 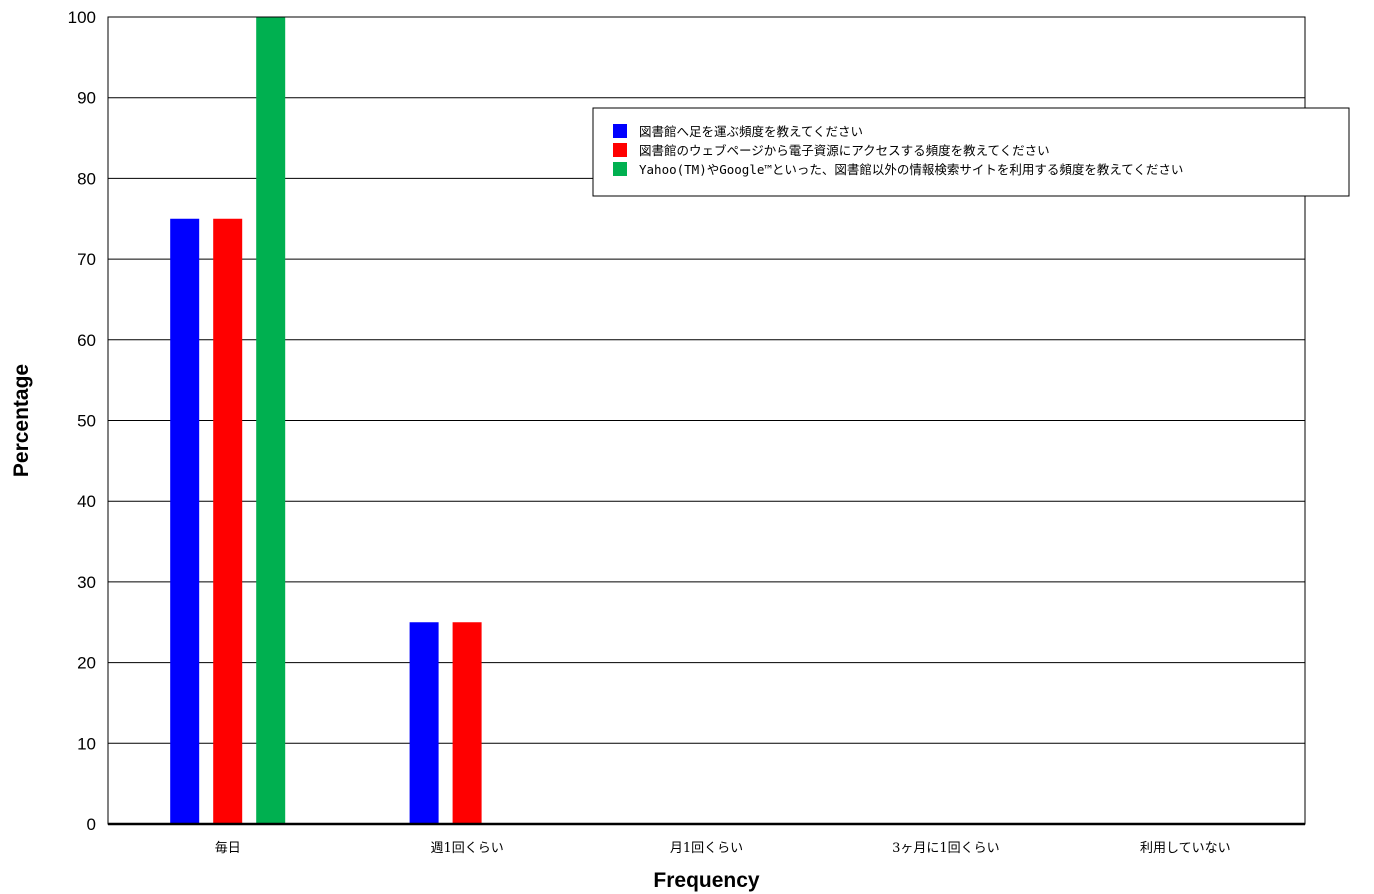 What do you see at coordinates (751, 131) in the screenshot?
I see `legend-label: 図書館へ足を運ぶ頻度を教えてください` at bounding box center [751, 131].